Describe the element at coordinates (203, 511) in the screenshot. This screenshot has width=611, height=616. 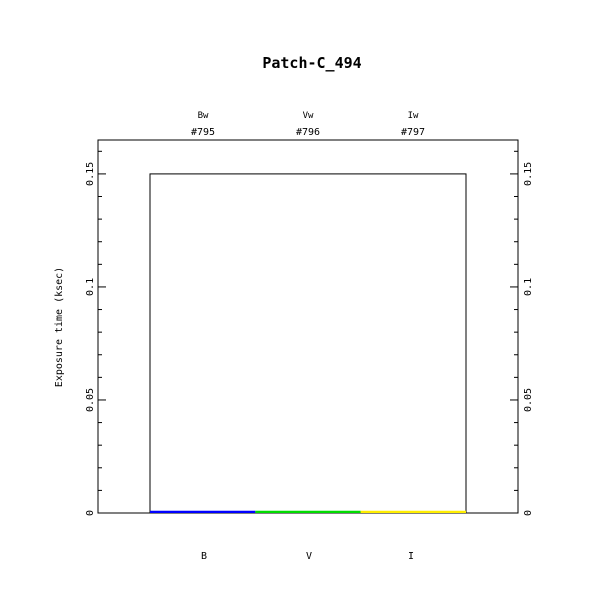
I see `bar-b` at that location.